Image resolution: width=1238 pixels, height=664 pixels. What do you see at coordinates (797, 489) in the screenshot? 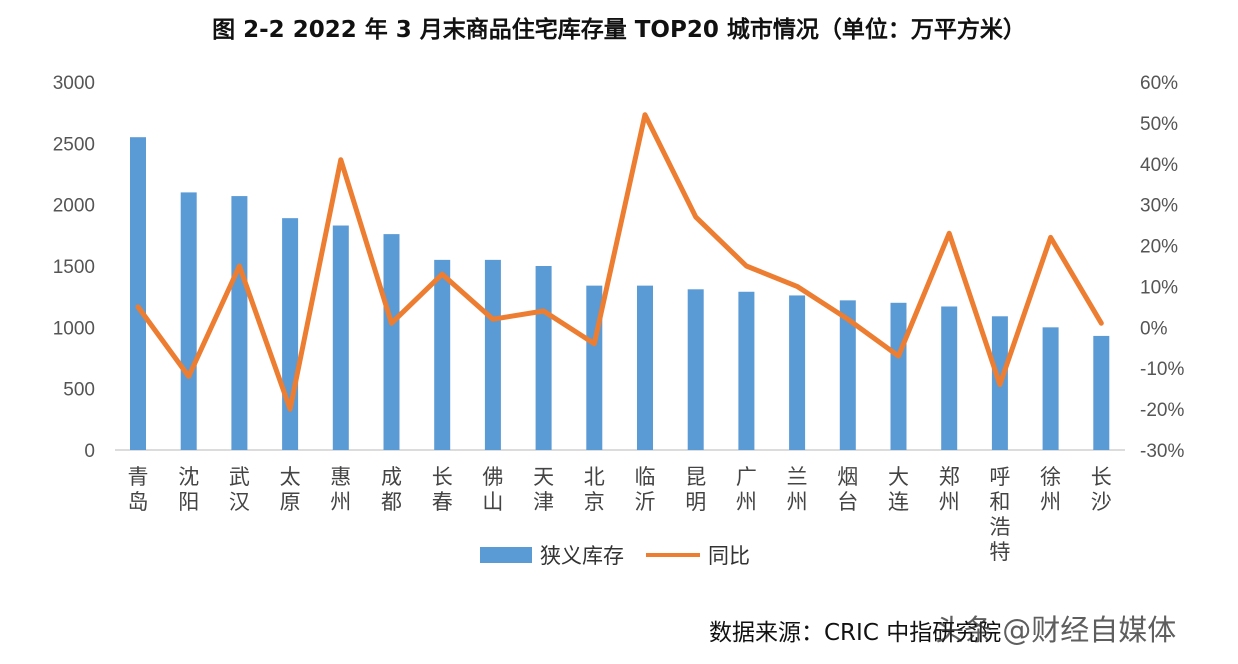
I see `category-label: 兰州` at bounding box center [797, 489].